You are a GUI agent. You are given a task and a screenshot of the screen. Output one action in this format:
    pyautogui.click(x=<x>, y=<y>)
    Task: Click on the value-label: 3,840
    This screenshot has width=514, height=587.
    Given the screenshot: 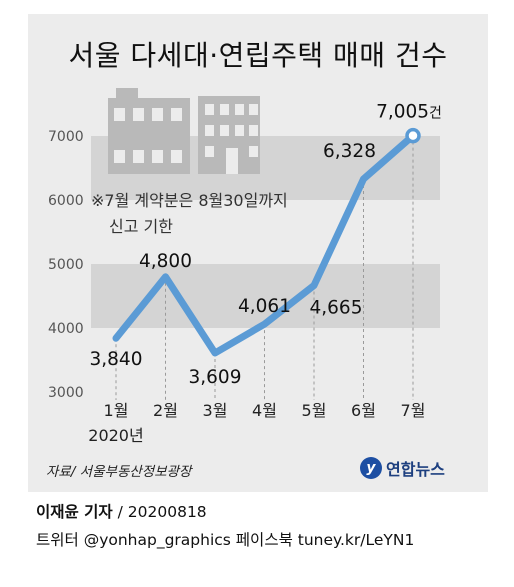 What is the action you would take?
    pyautogui.click(x=116, y=359)
    